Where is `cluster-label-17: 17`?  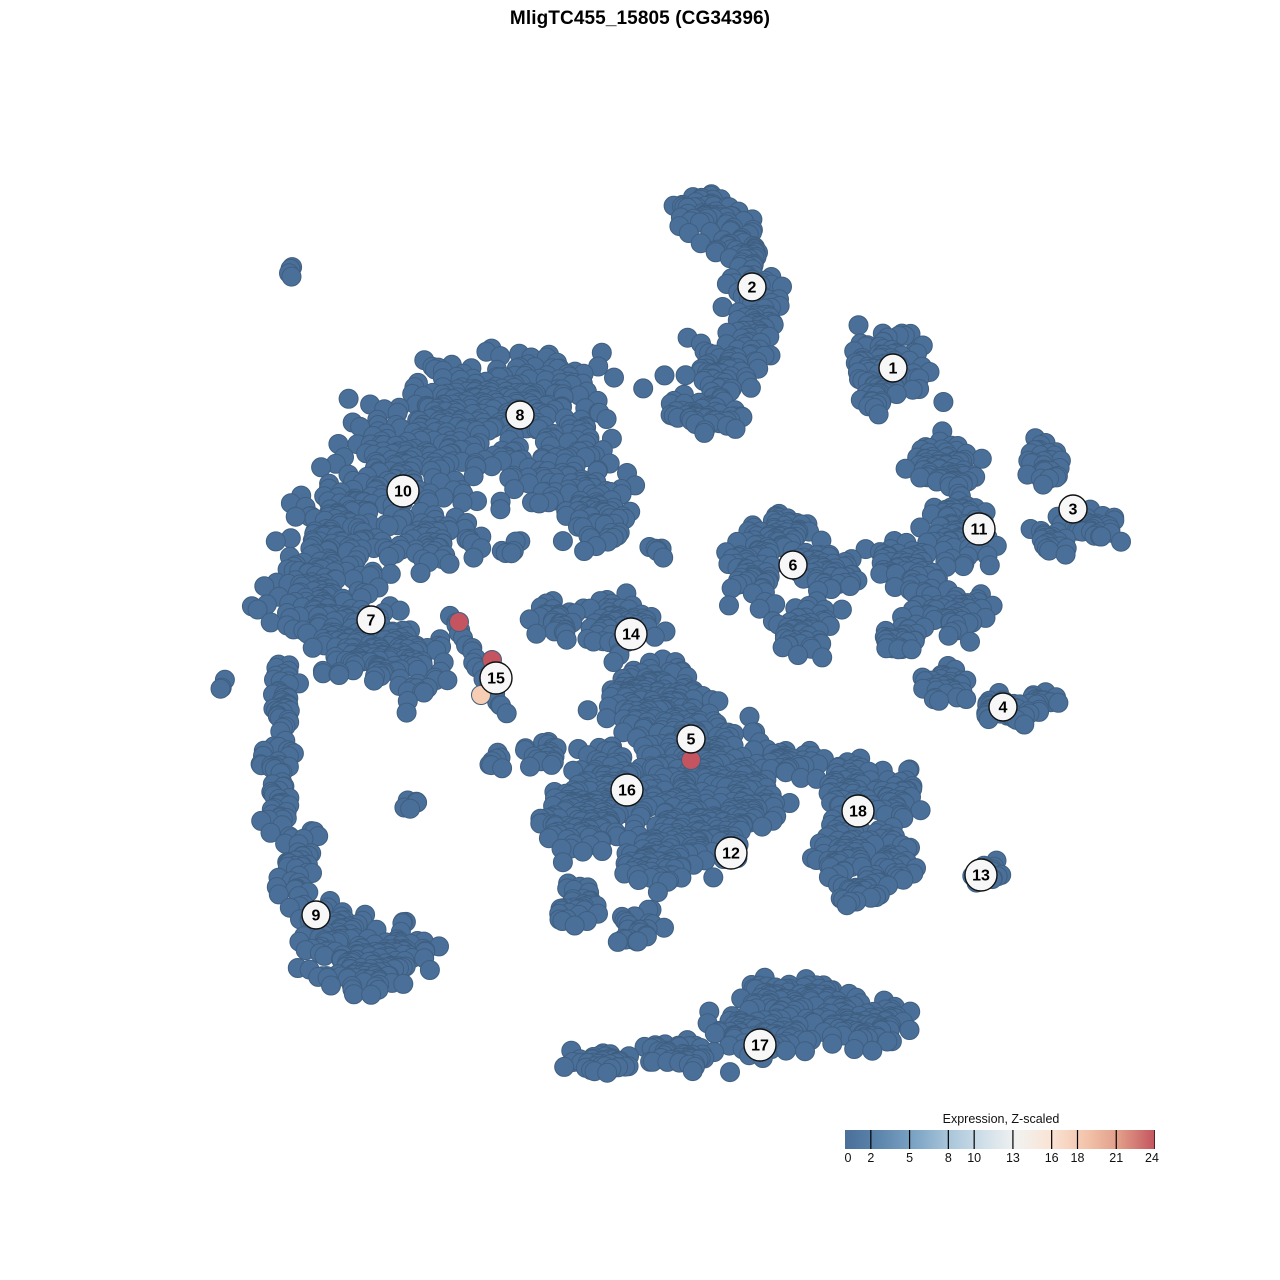 cluster-label-17: 17 is located at coordinates (760, 1045).